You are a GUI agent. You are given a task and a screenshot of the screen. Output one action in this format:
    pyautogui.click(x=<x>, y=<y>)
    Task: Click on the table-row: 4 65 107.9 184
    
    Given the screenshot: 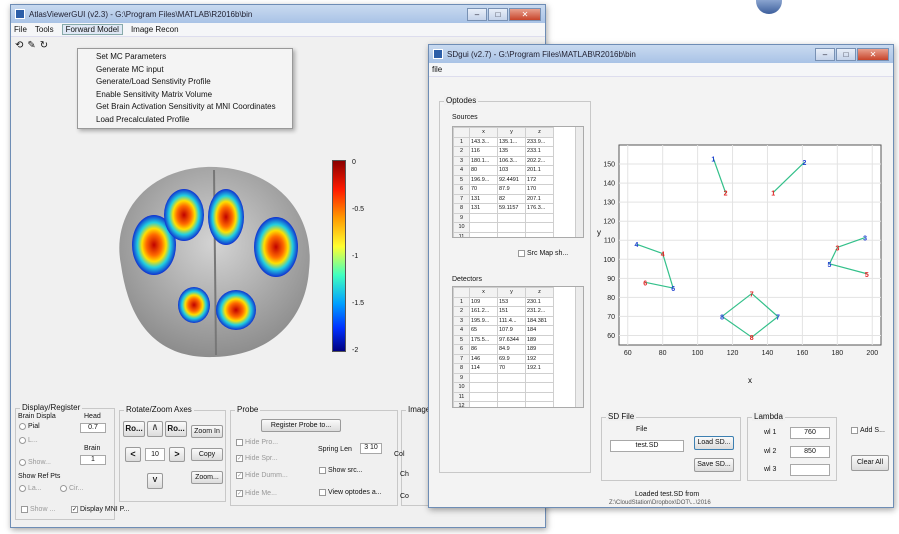 What is the action you would take?
    pyautogui.click(x=503, y=330)
    